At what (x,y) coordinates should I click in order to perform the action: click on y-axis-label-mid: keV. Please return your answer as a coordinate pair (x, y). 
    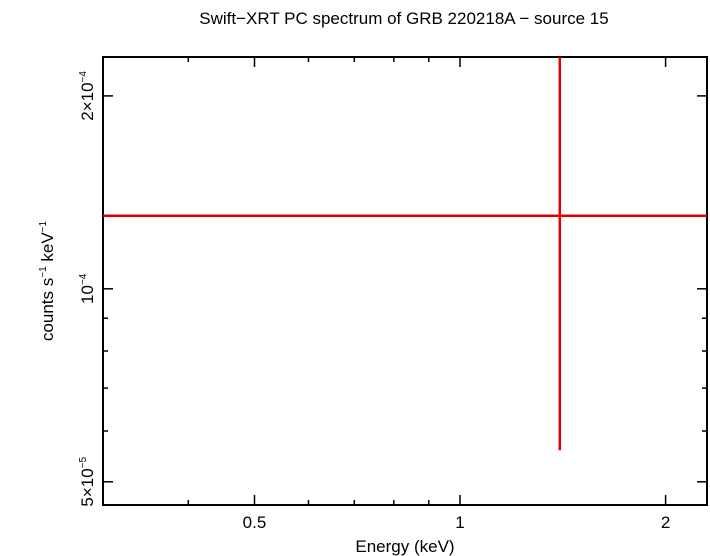
    Looking at the image, I should click on (47, 249).